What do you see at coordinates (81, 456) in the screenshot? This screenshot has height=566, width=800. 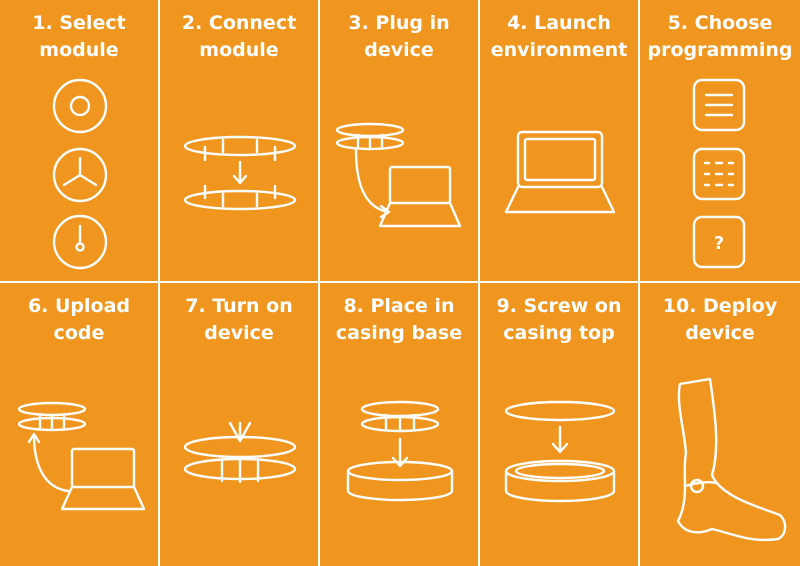 I see `upload-code-icon` at bounding box center [81, 456].